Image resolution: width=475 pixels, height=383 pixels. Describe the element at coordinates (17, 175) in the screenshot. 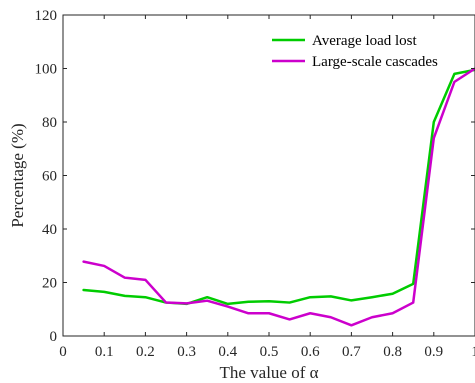

I see `y-axis-label: Percentage (%)` at that location.